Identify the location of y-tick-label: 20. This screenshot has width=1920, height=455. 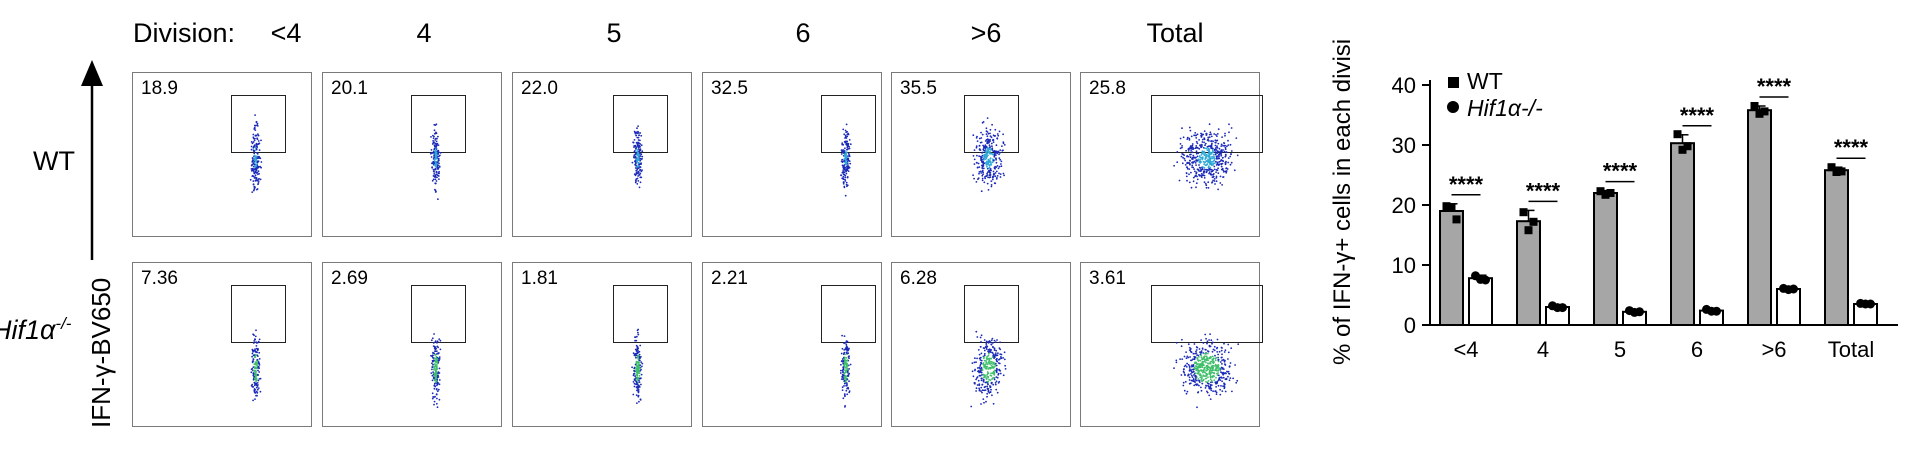
(1404, 205).